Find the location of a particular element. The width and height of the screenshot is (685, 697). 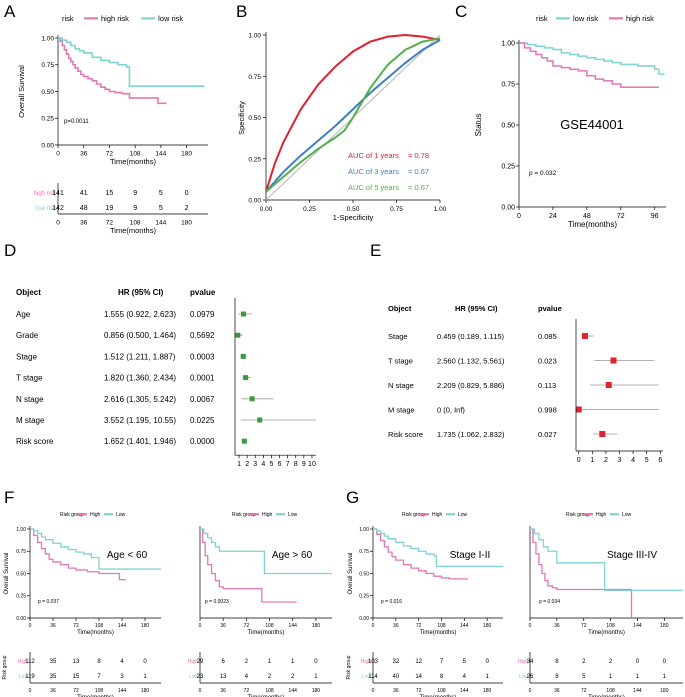

x-tick-label: 0 is located at coordinates (373, 626).